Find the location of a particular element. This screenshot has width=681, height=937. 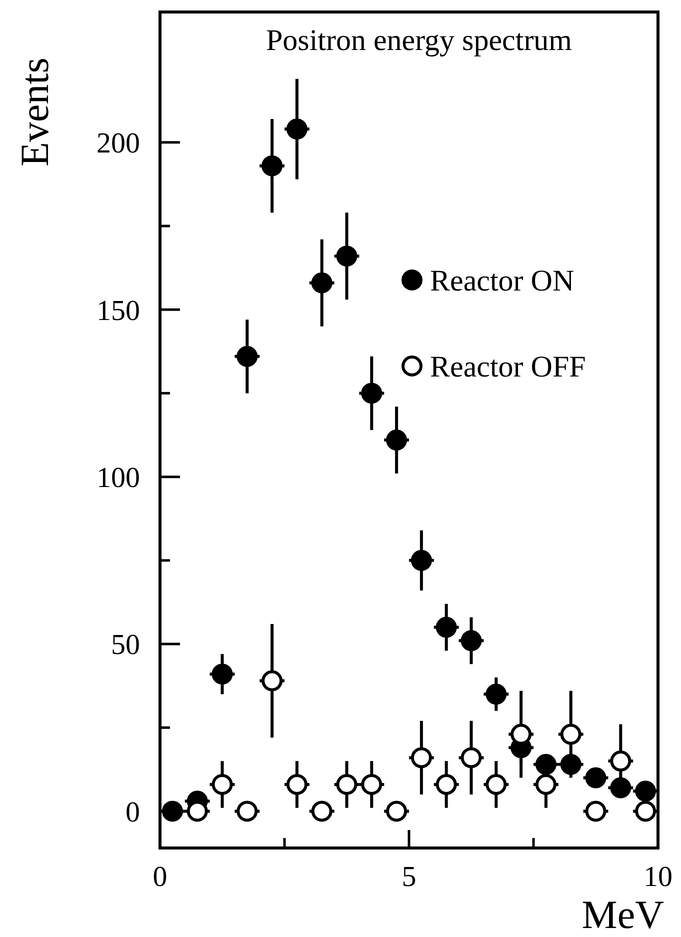

x-tick-label: 10 is located at coordinates (658, 877).